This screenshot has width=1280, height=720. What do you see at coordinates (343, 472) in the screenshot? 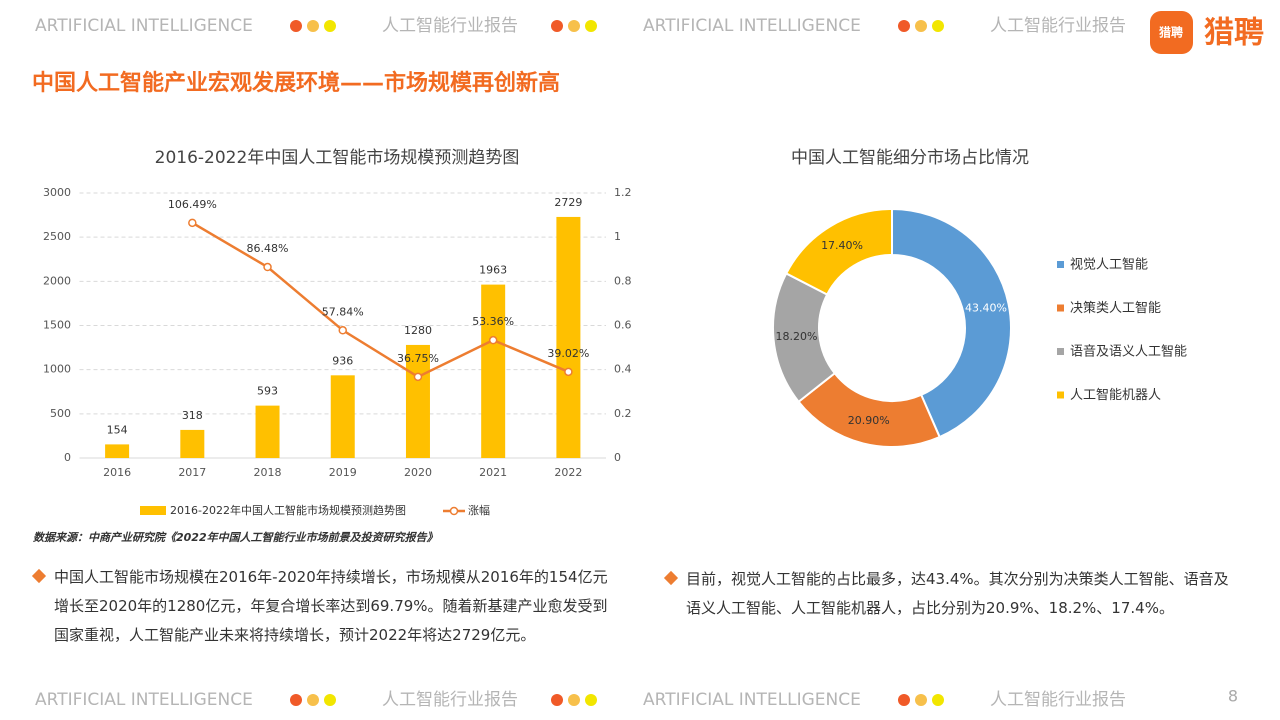
I see `x-tick-label: 2019` at bounding box center [343, 472].